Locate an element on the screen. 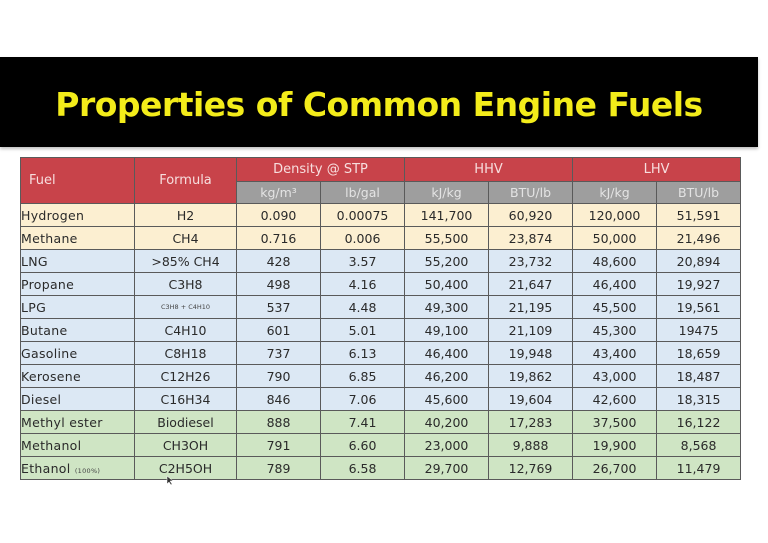 The image size is (768, 543). subheader-hhv-kj: kJ/kg is located at coordinates (447, 192).